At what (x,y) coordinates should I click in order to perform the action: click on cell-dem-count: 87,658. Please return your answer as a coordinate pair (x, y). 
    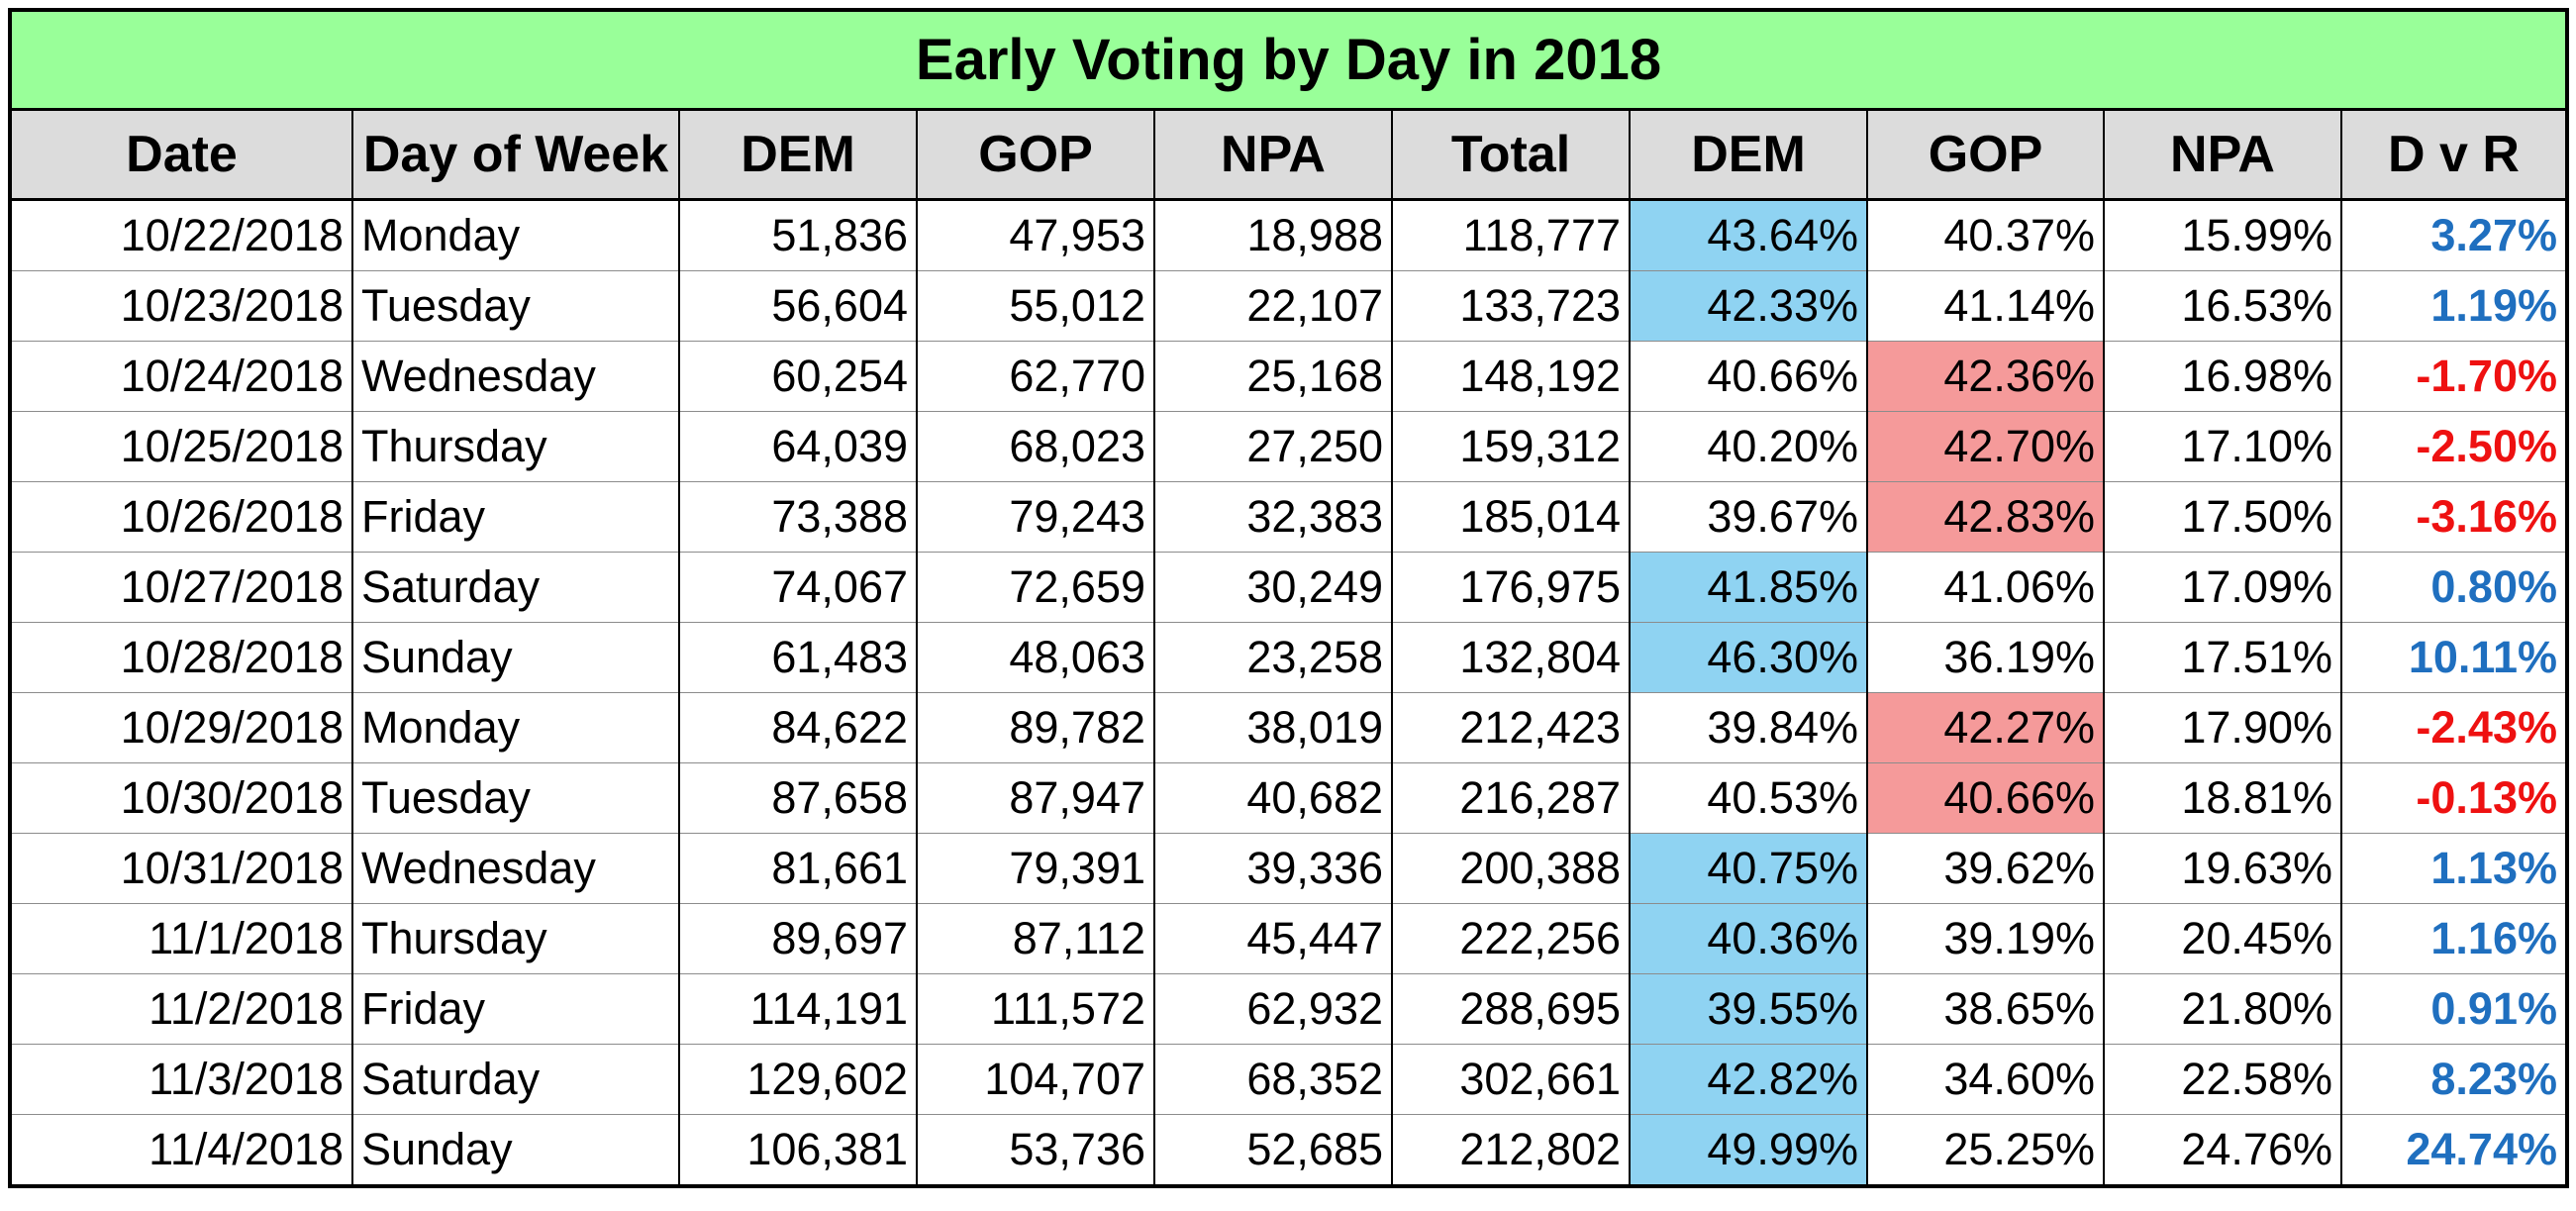
    Looking at the image, I should click on (798, 798).